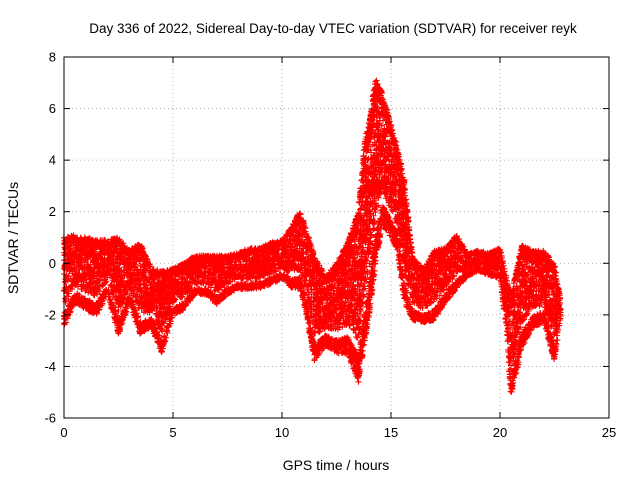  What do you see at coordinates (52, 160) in the screenshot?
I see `y-tick-label: 4` at bounding box center [52, 160].